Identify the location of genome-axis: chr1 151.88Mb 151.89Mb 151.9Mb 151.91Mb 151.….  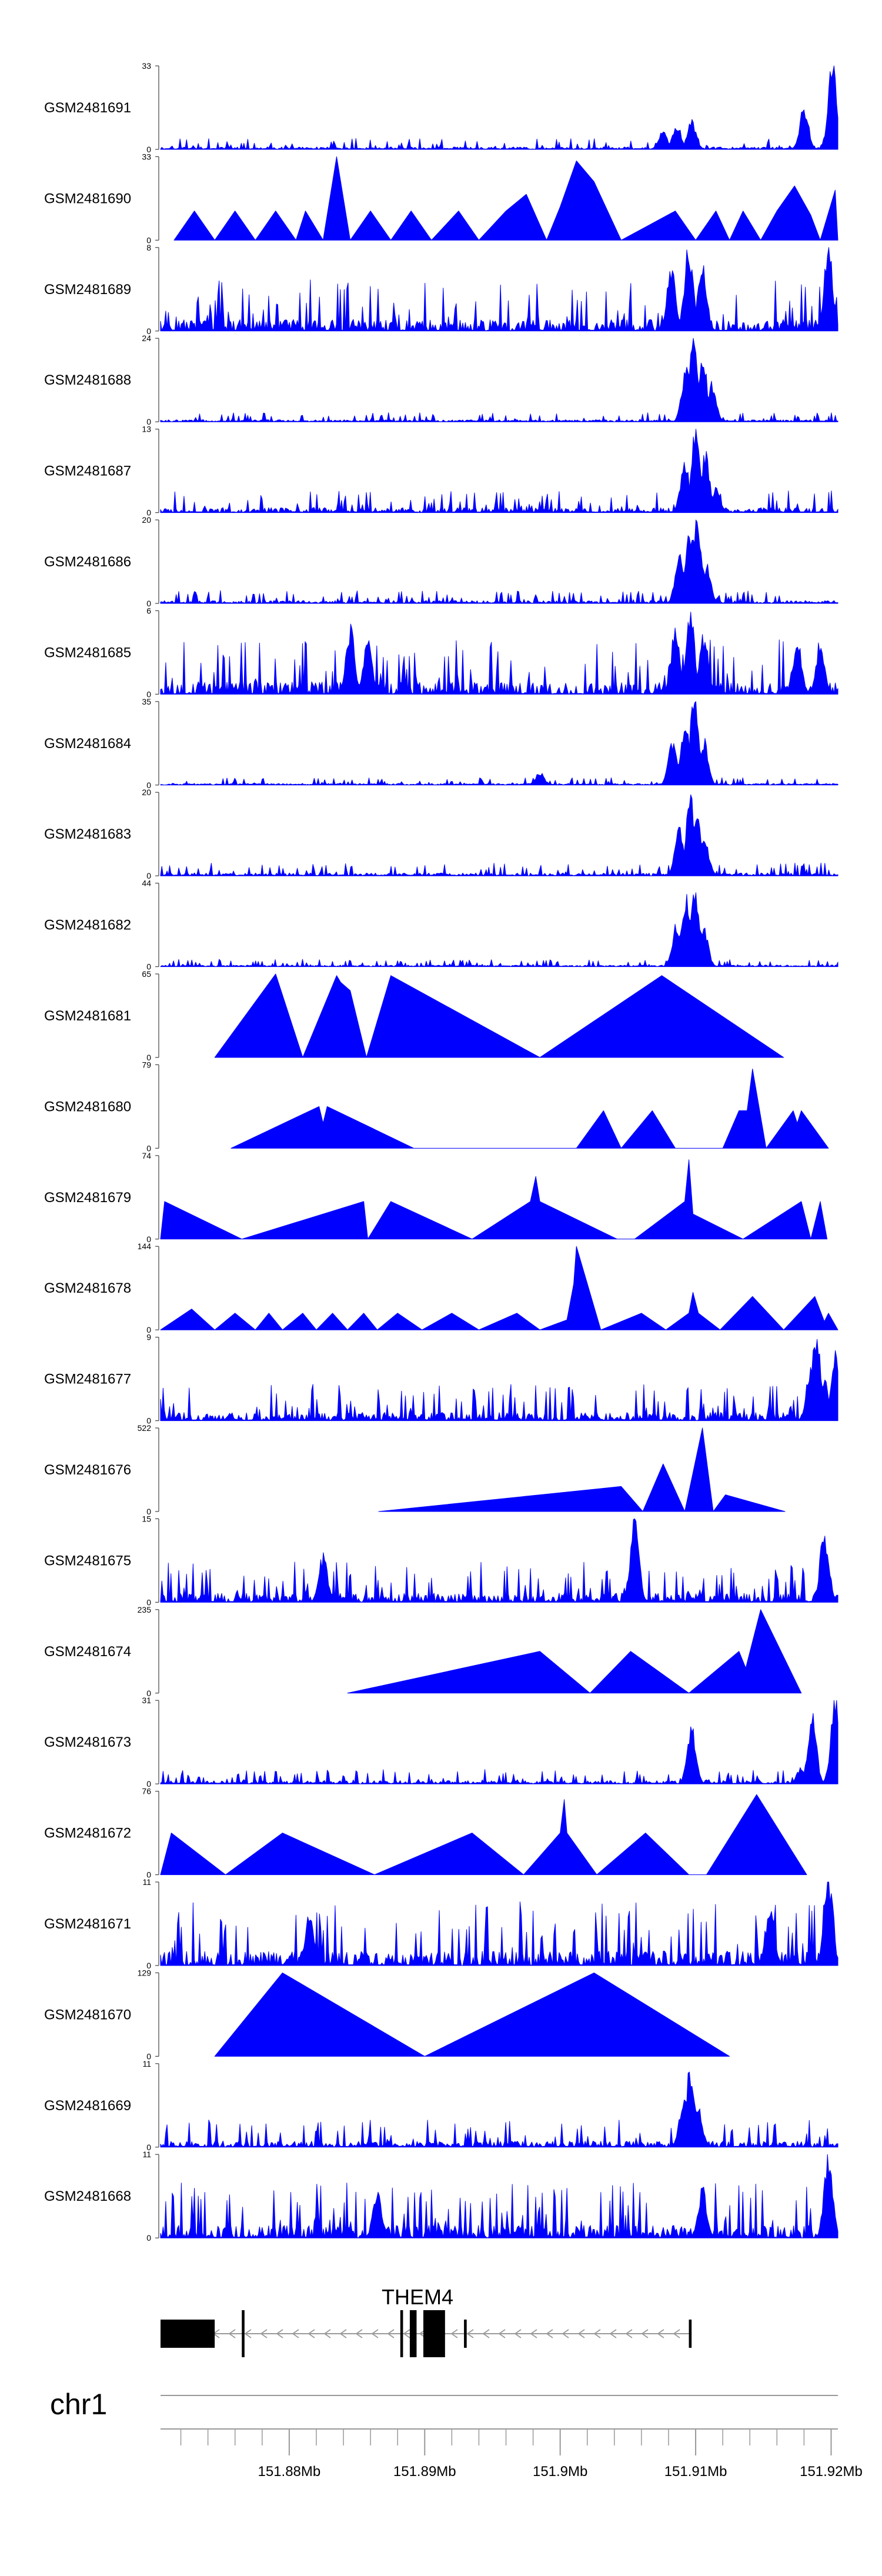
(456, 2434).